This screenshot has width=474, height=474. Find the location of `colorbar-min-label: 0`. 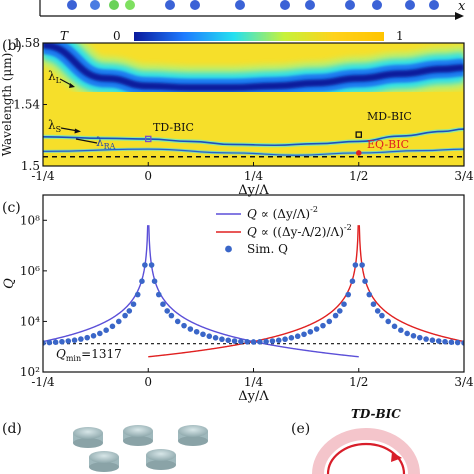

colorbar-min-label: 0 is located at coordinates (117, 36).